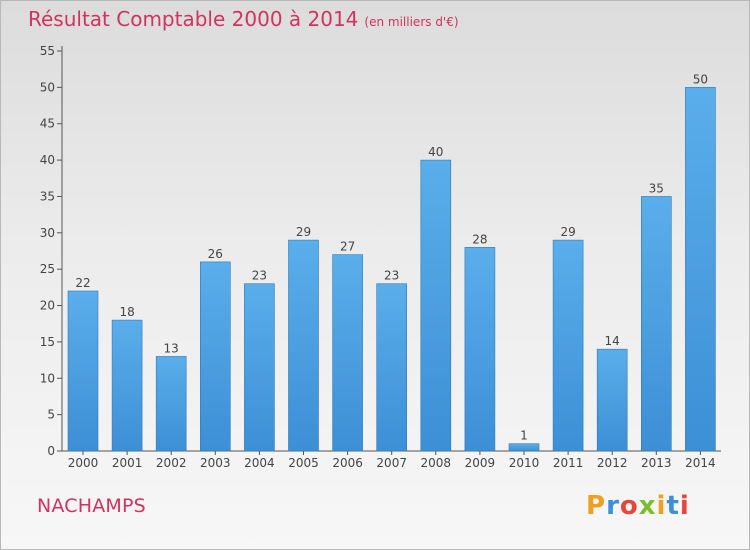 Image resolution: width=750 pixels, height=550 pixels. Describe the element at coordinates (193, 19) in the screenshot. I see `chart-title-main: Résultat Comptable 2000 à 2014` at that location.